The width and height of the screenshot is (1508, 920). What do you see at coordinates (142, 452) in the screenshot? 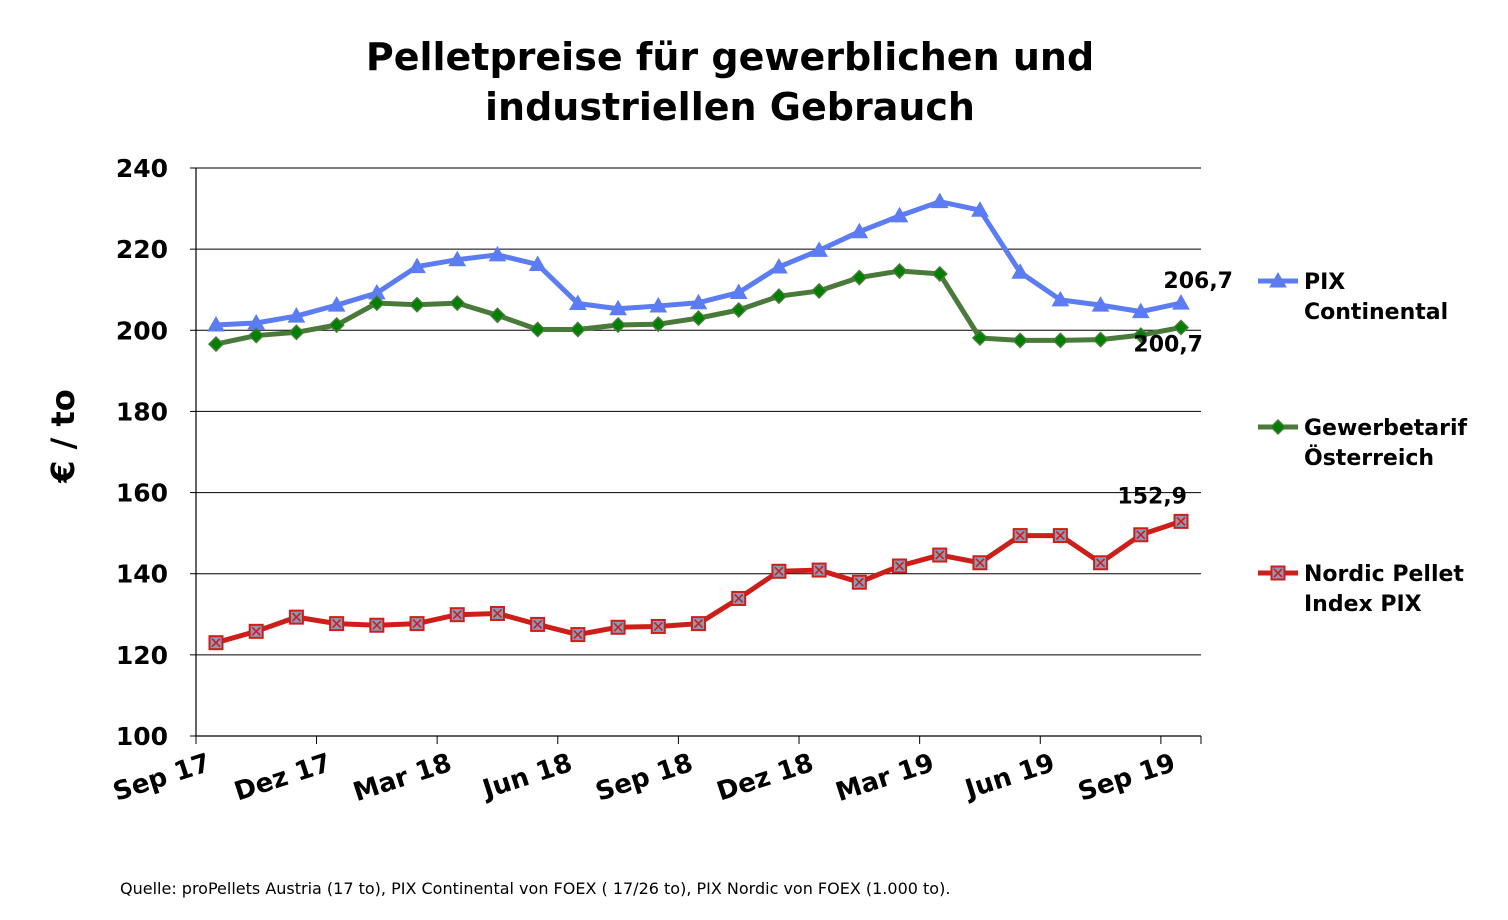
I see `y-tick-labels: 100 120 140 160 180 200 220 240` at bounding box center [142, 452].